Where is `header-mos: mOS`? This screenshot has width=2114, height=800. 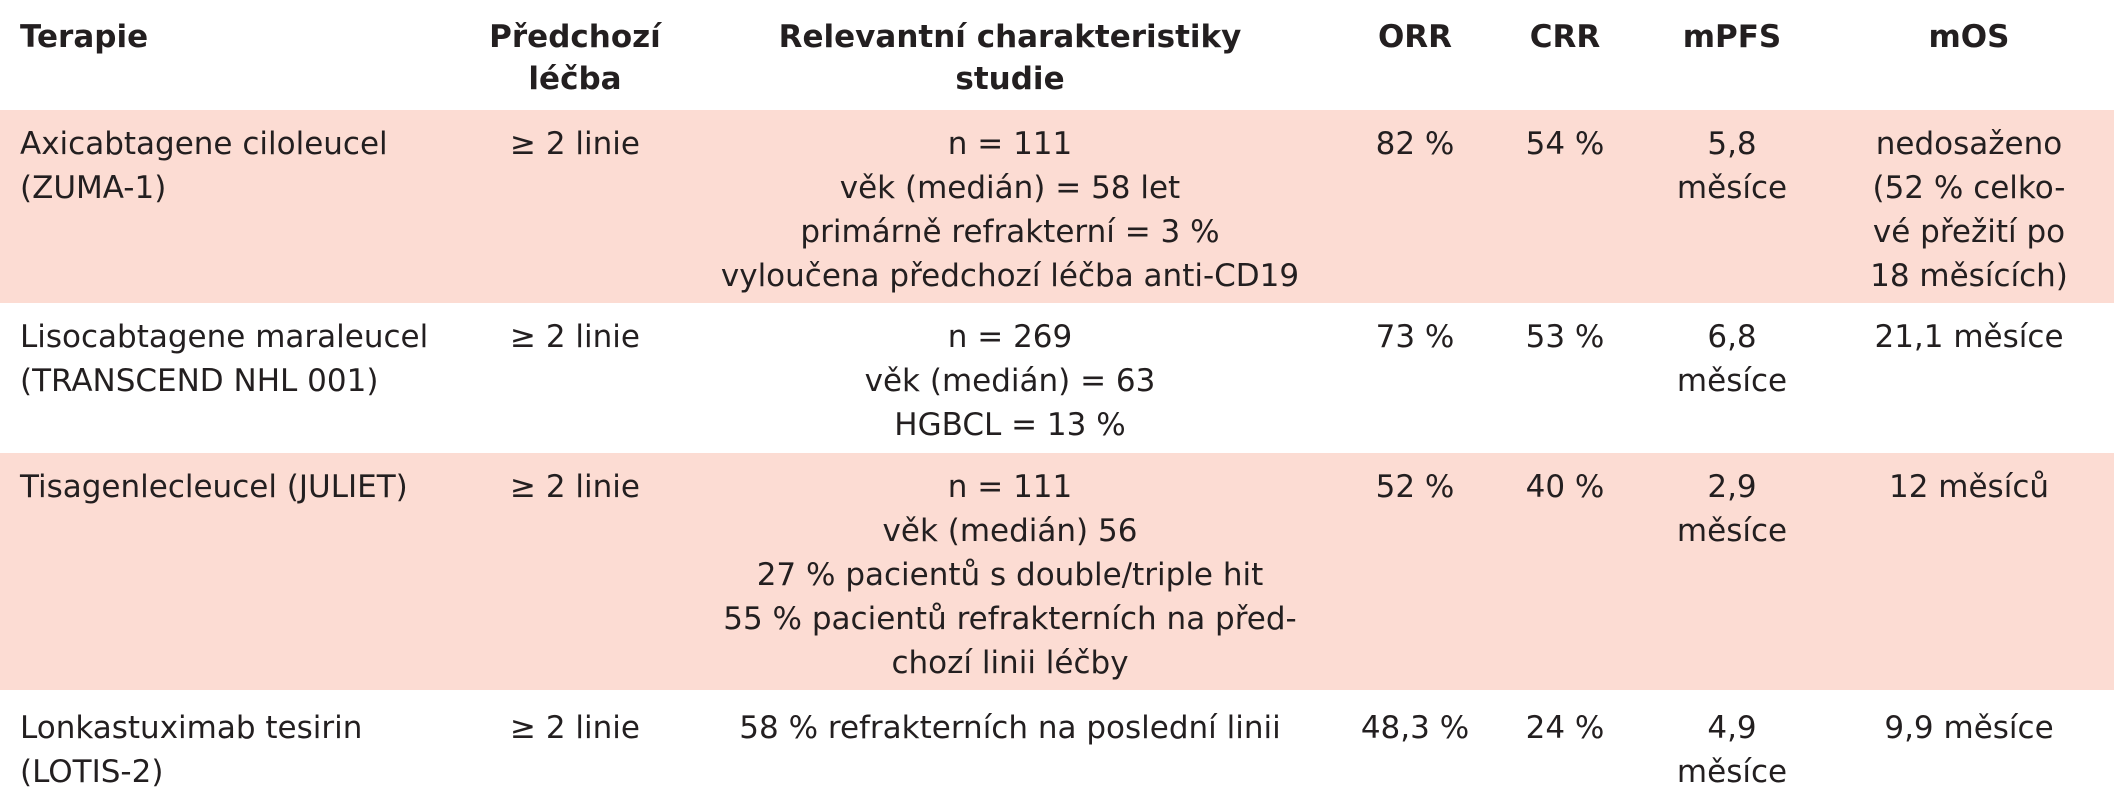
header-mos: mOS is located at coordinates (1969, 55).